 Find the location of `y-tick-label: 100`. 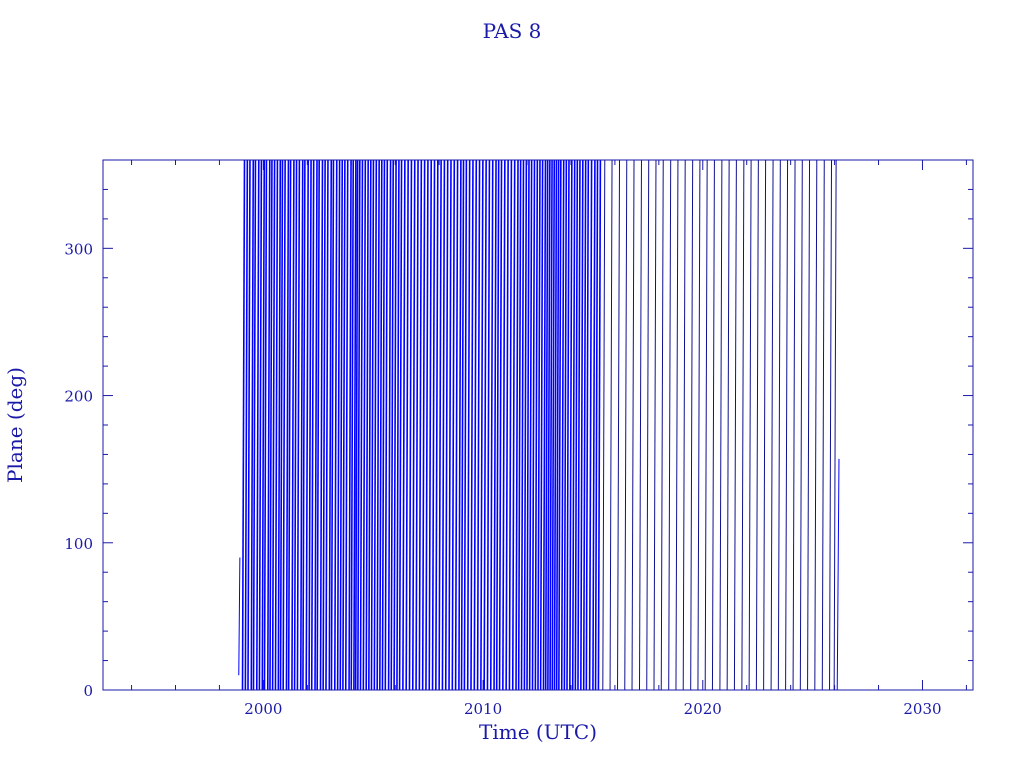

y-tick-label: 100 is located at coordinates (78, 544).